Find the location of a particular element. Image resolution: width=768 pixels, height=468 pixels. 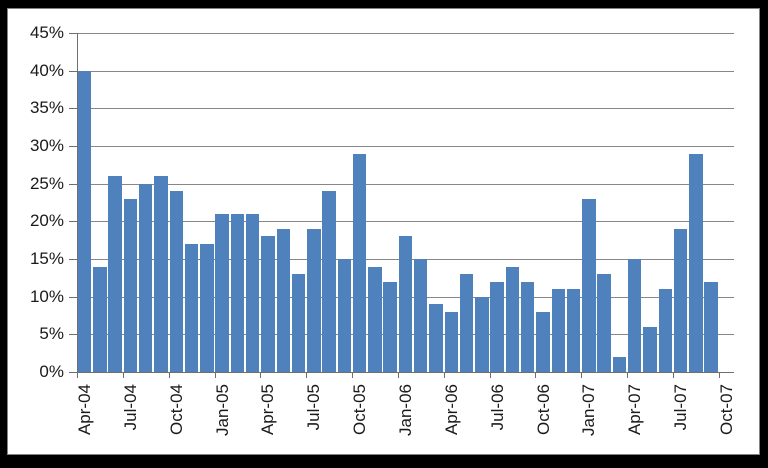

x-axis-label: Oct-07 is located at coordinates (726, 410).